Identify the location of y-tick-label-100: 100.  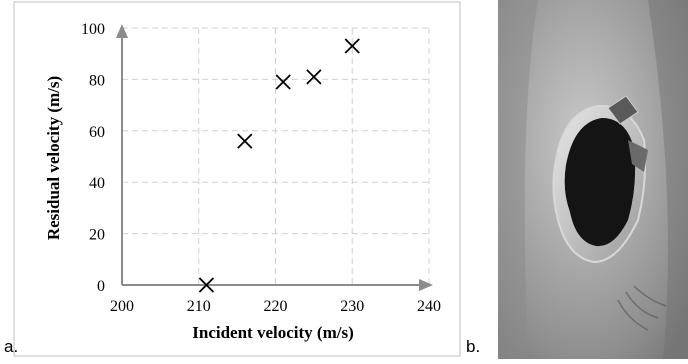
(93, 29).